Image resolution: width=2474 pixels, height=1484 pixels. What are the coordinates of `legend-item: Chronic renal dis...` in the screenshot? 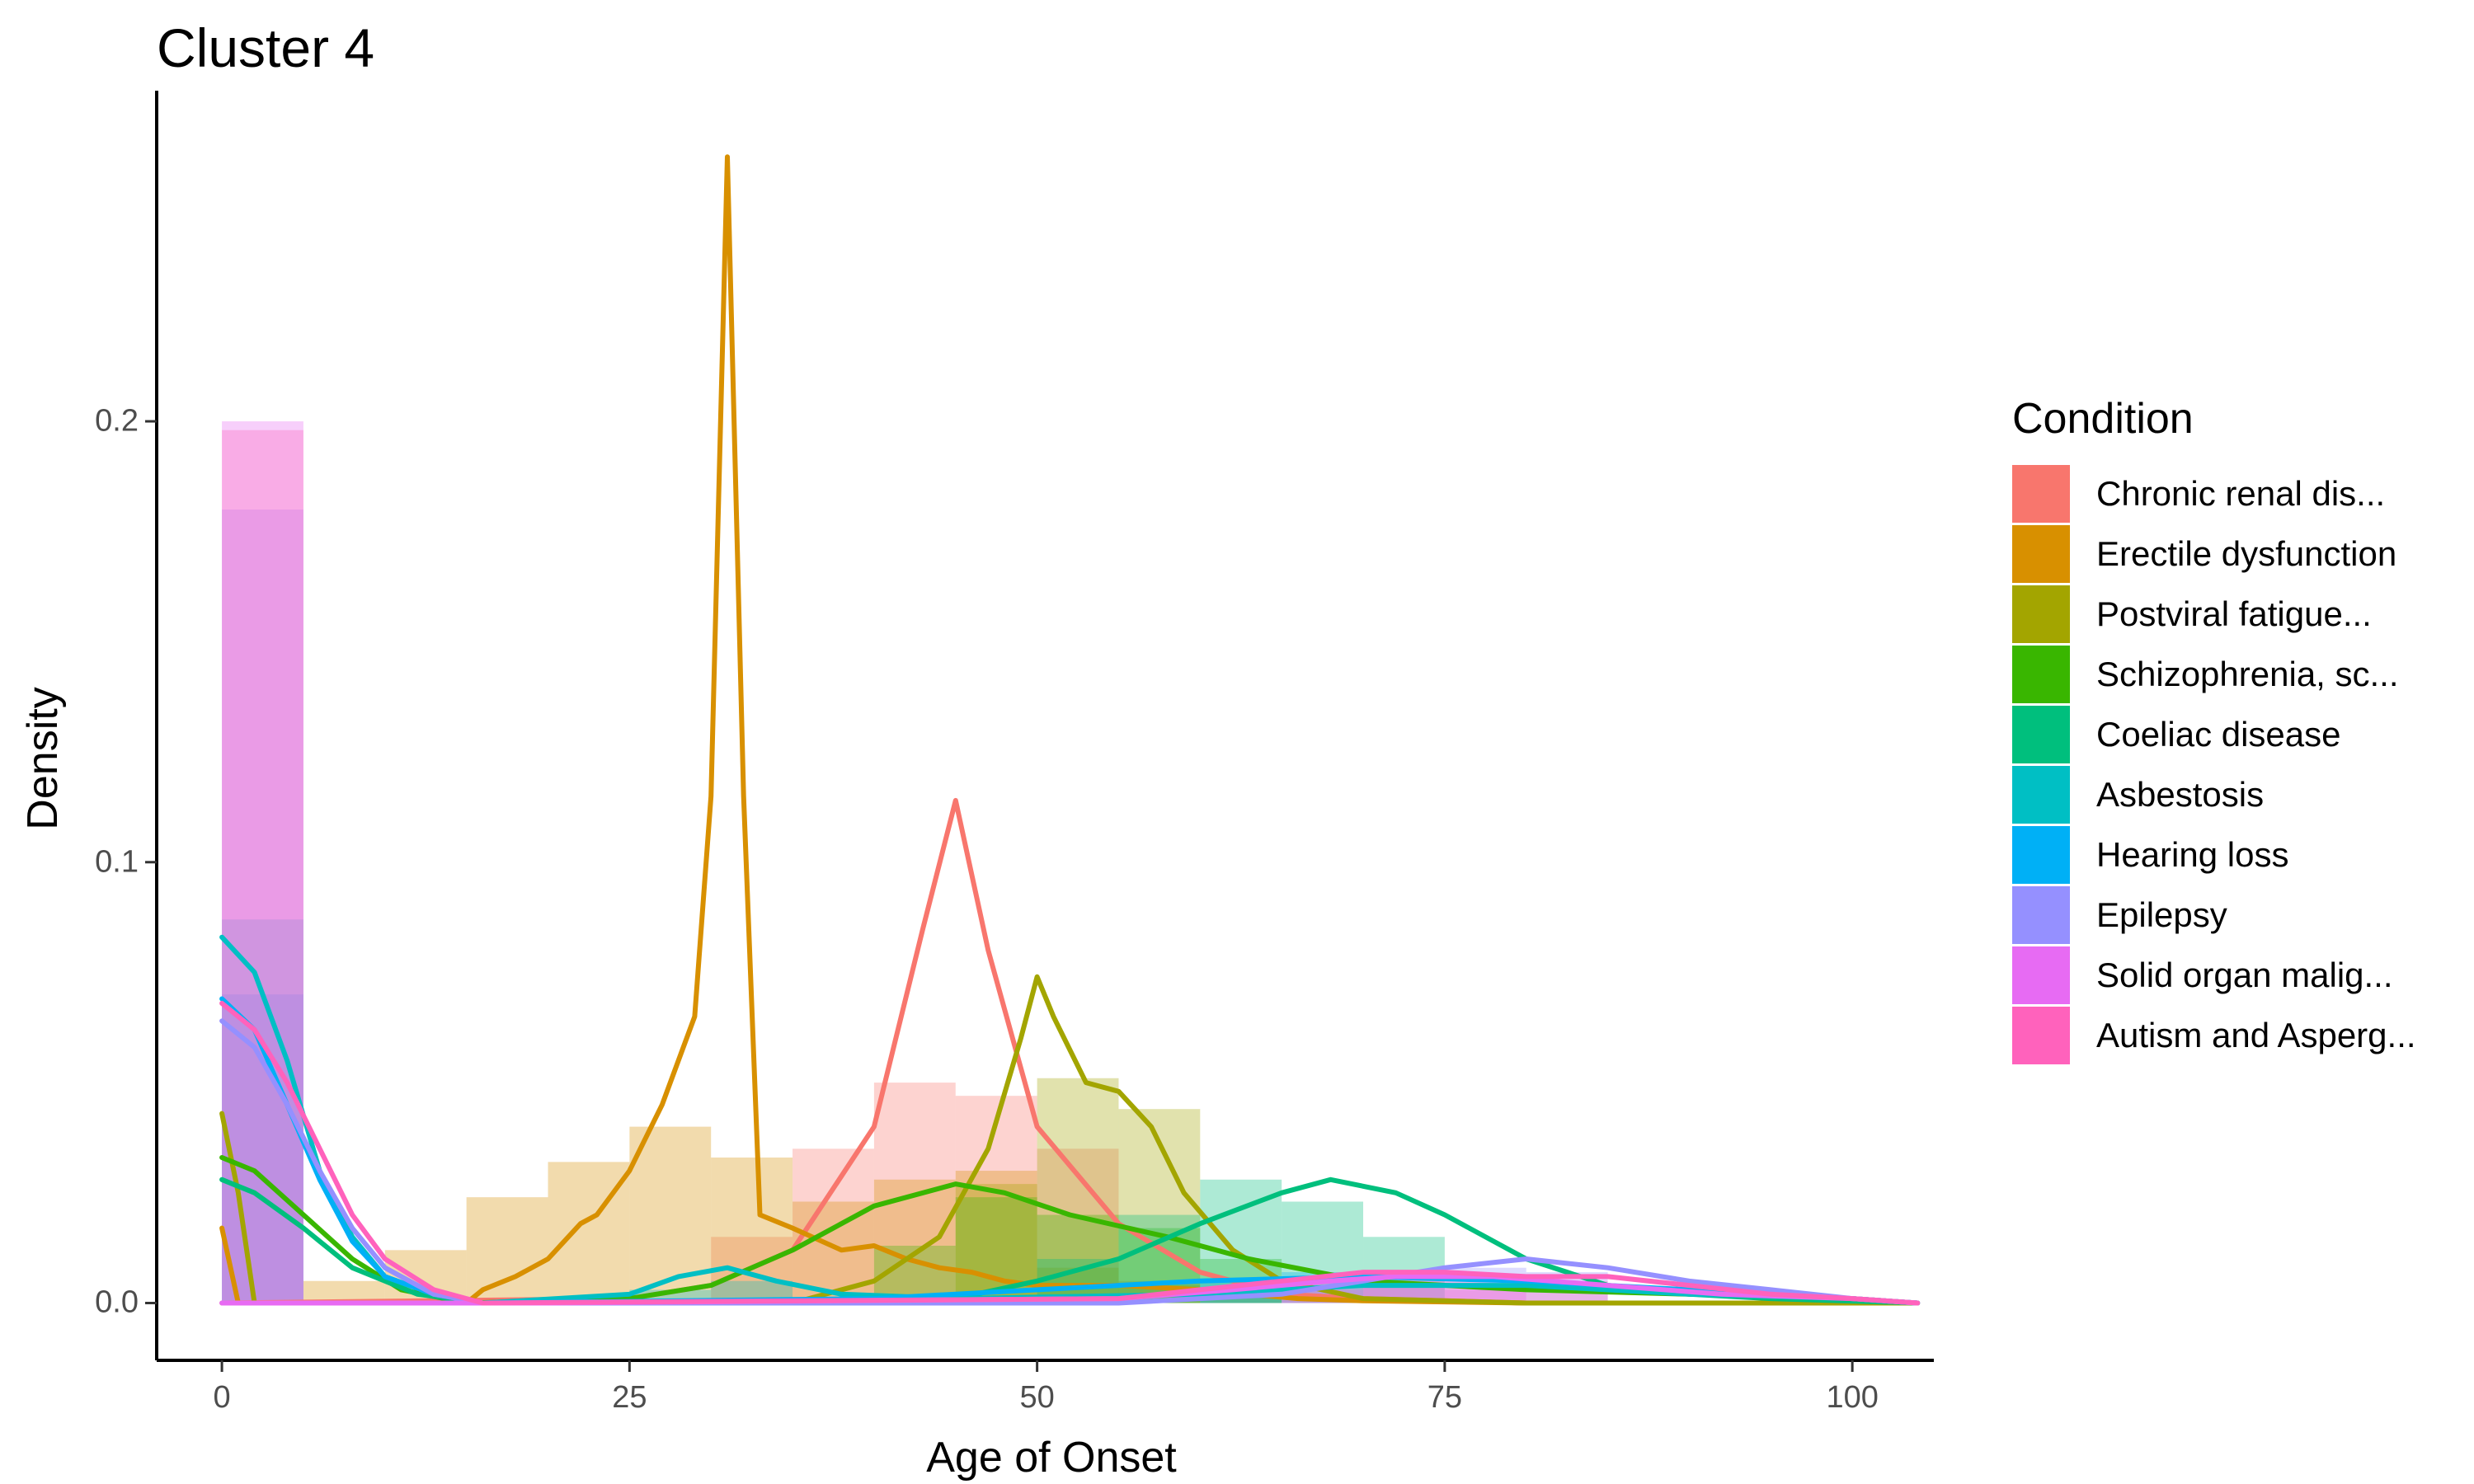 It's located at (2214, 493).